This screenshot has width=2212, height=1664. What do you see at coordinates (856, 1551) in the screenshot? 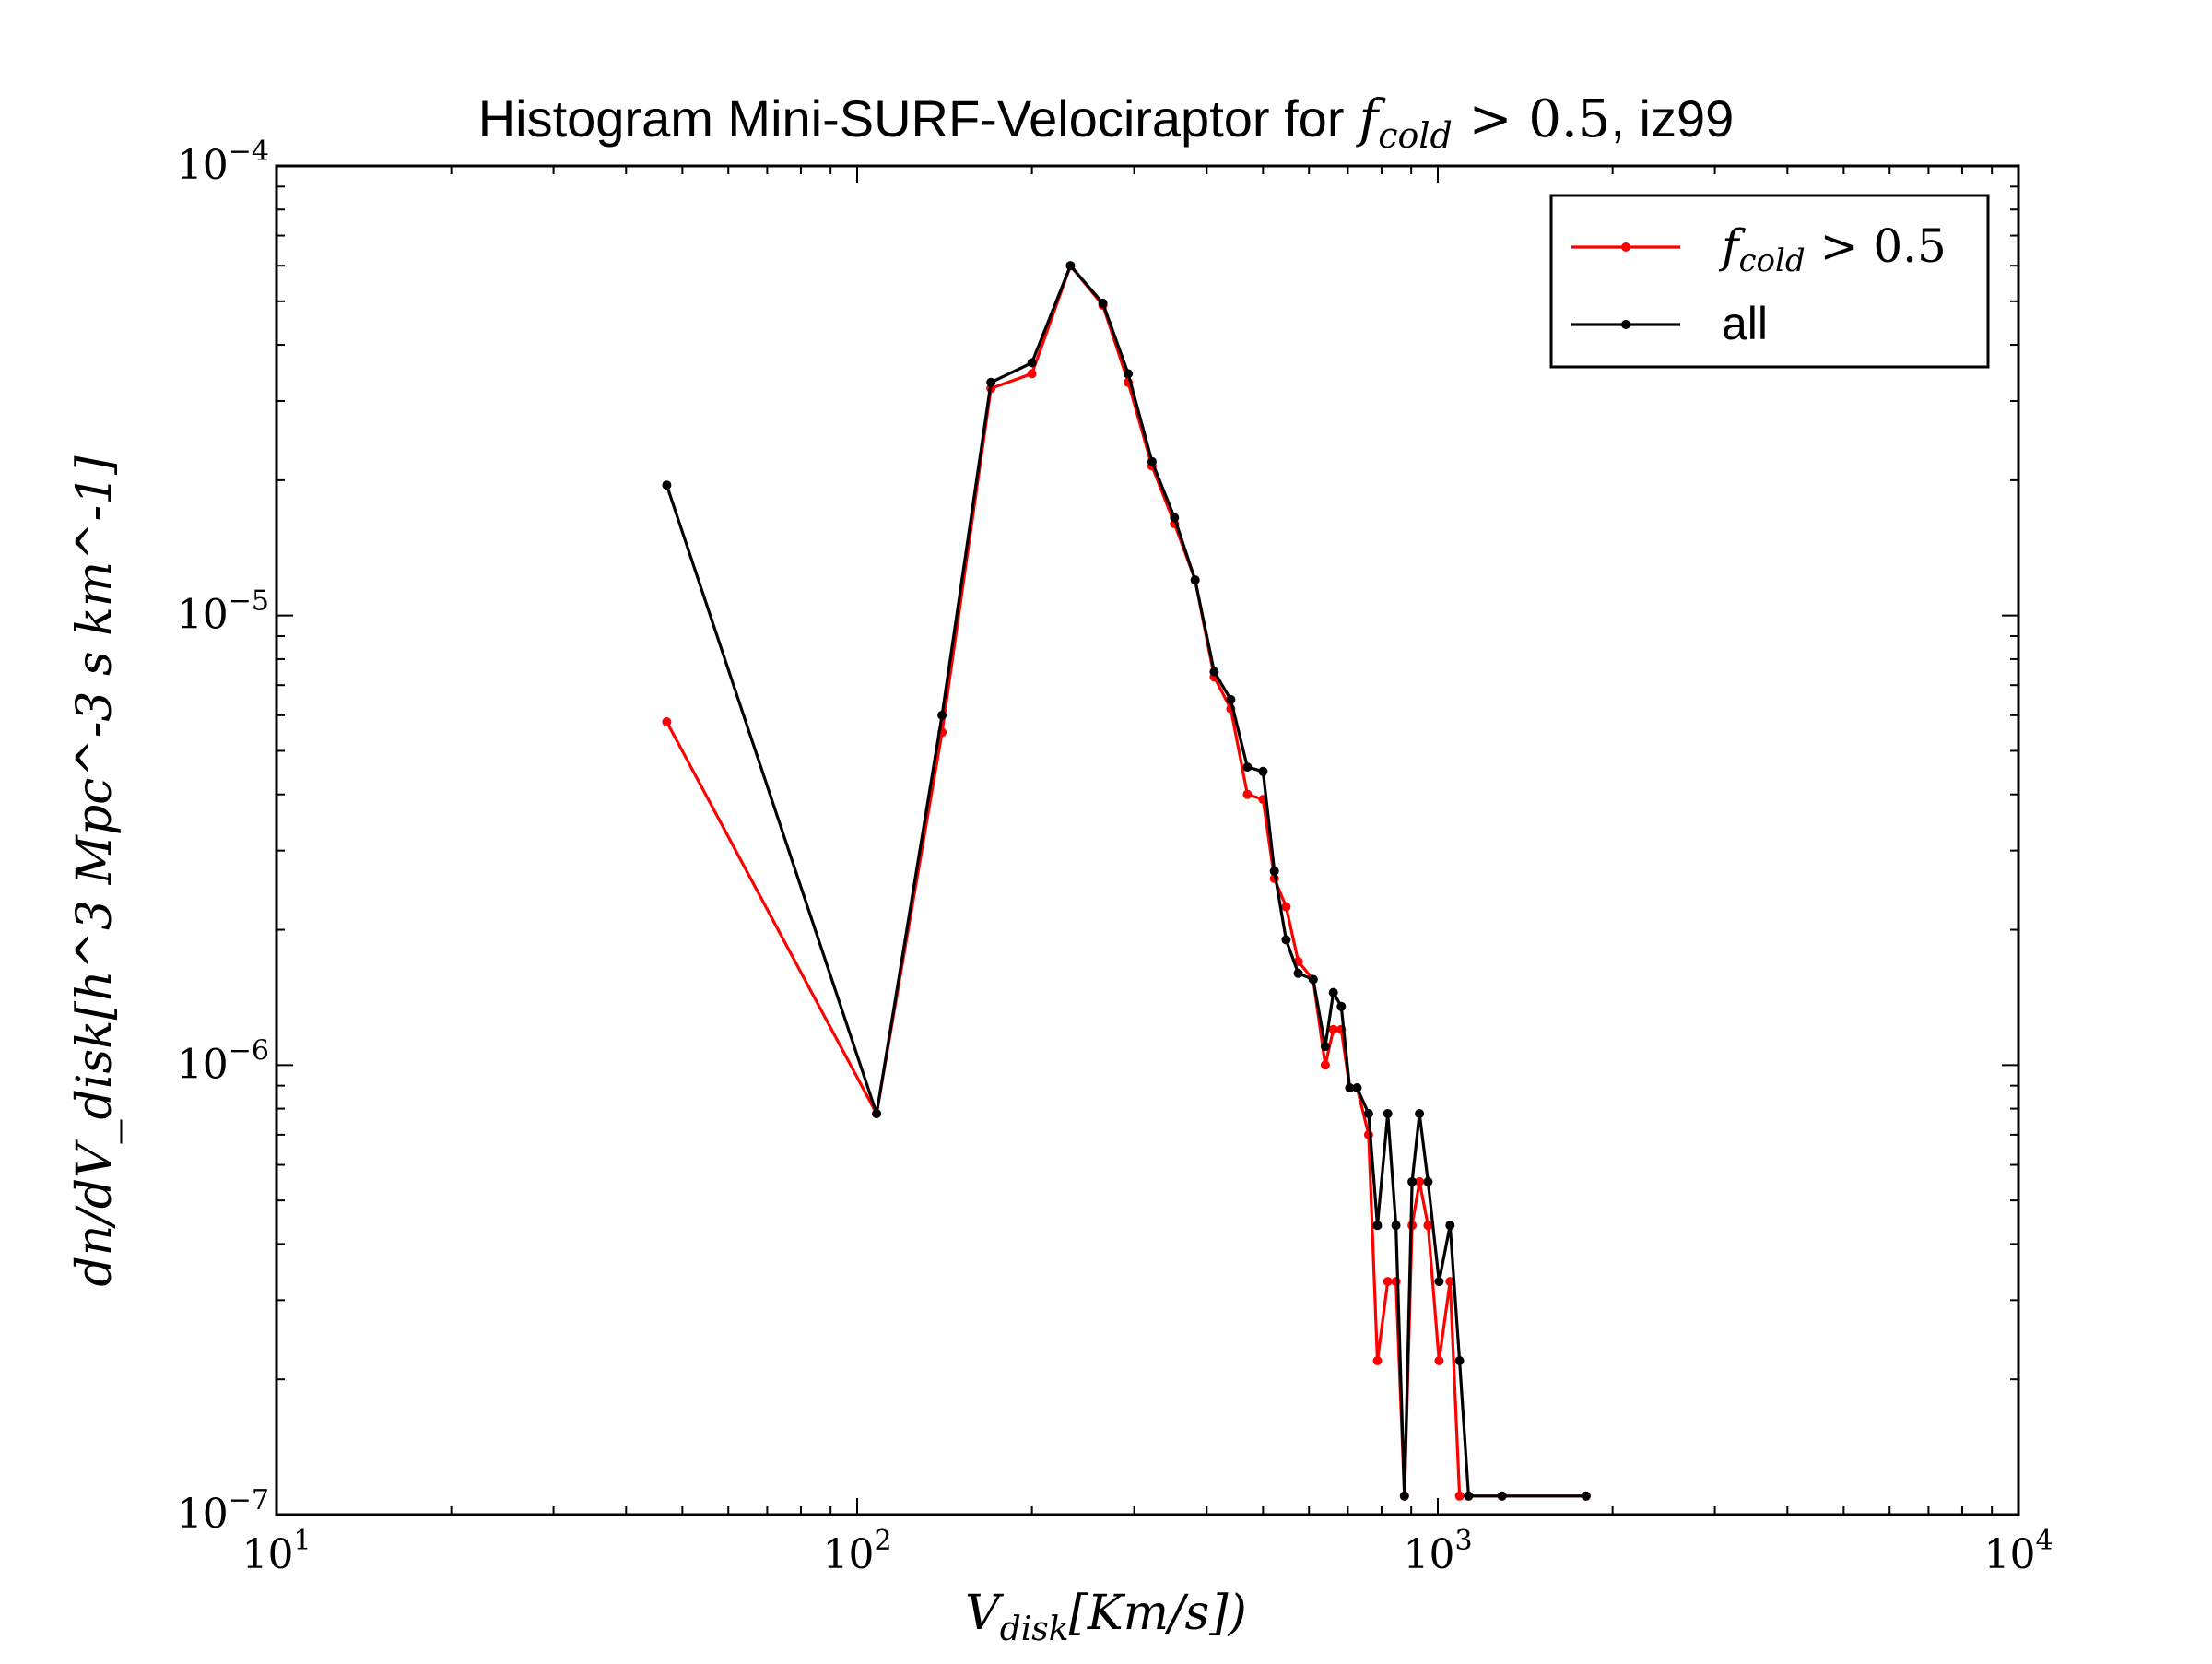
I see `x-tick-label: 102` at bounding box center [856, 1551].